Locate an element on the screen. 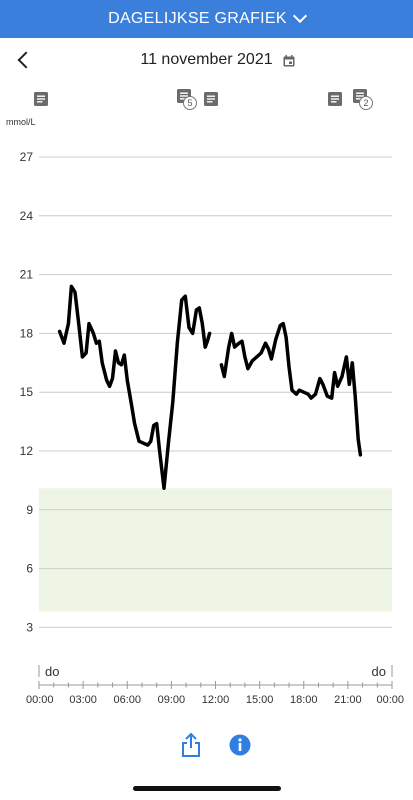 This screenshot has width=413, height=800. x-tick-label: 03:00 is located at coordinates (83, 700).